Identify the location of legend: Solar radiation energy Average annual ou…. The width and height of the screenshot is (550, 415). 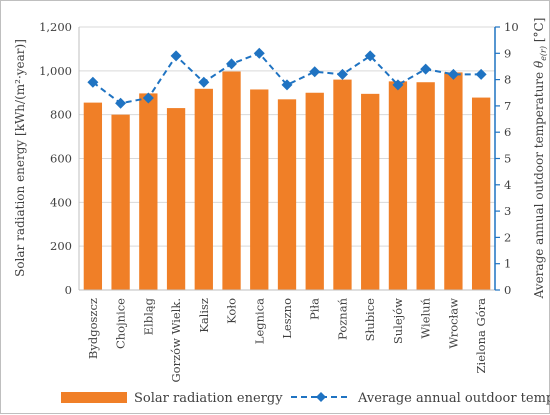
(305, 398).